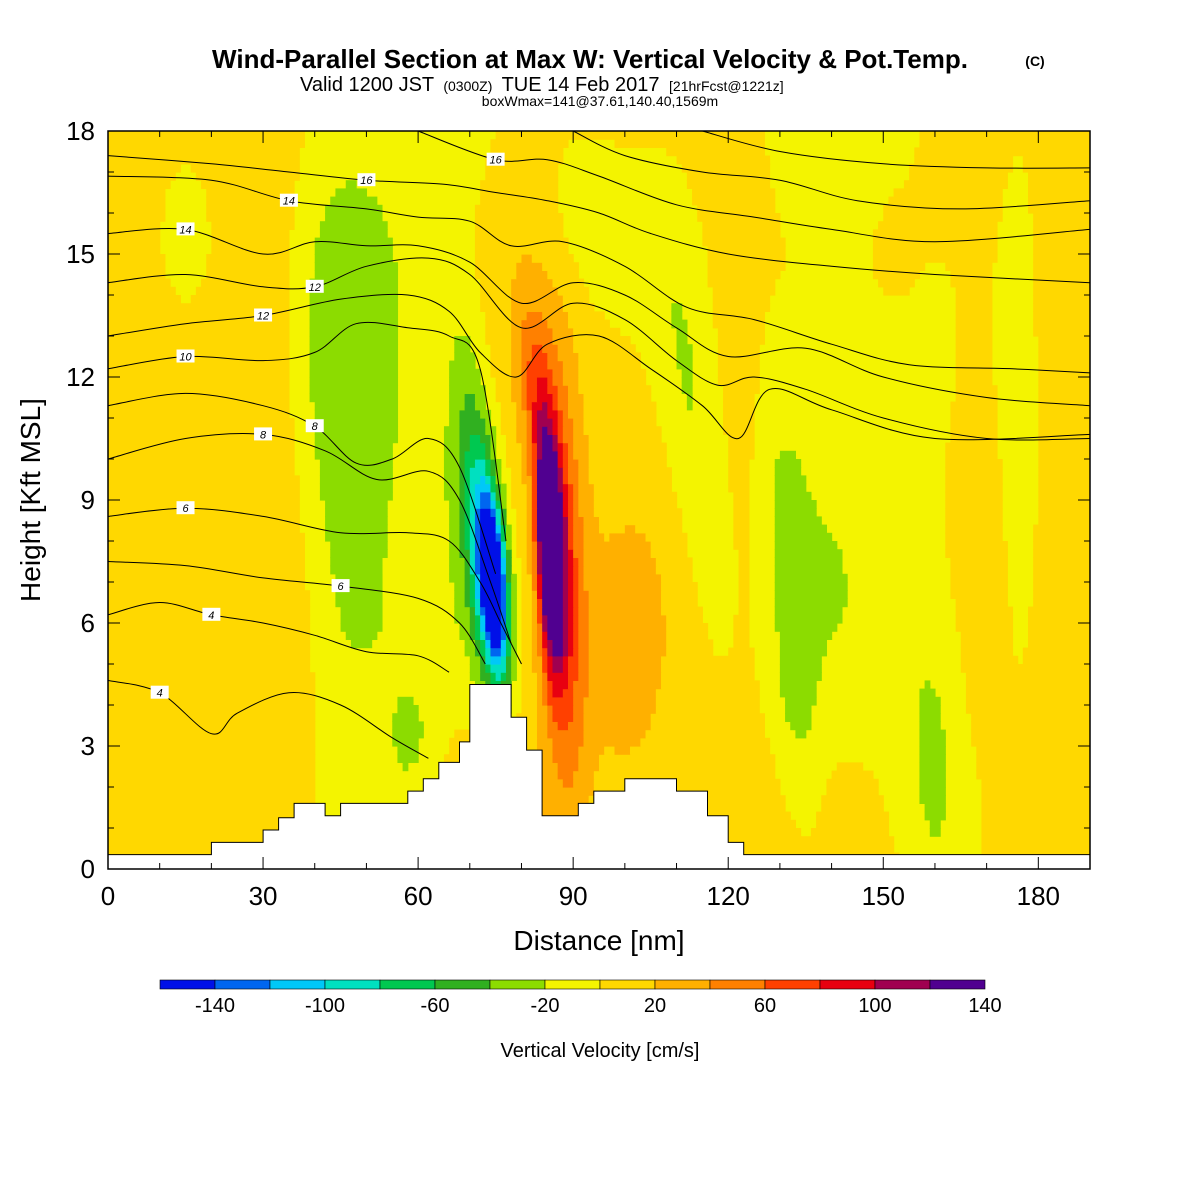  Describe the element at coordinates (599, 349) in the screenshot. I see `theta-contour-line` at that location.